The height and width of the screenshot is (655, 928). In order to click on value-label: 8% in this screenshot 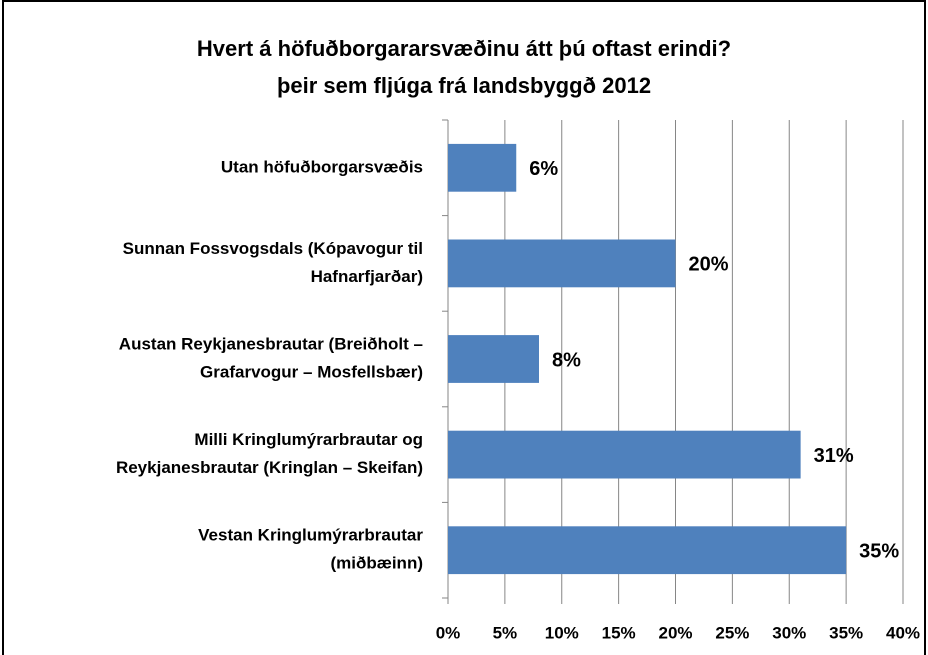, I will do `click(566, 360)`.